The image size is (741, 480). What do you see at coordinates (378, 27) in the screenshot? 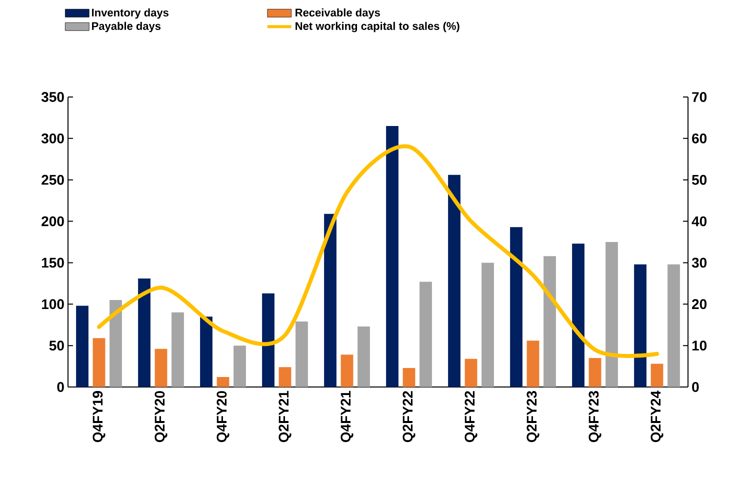
I see `legend-label: Net working capital to sales (%)` at bounding box center [378, 27].